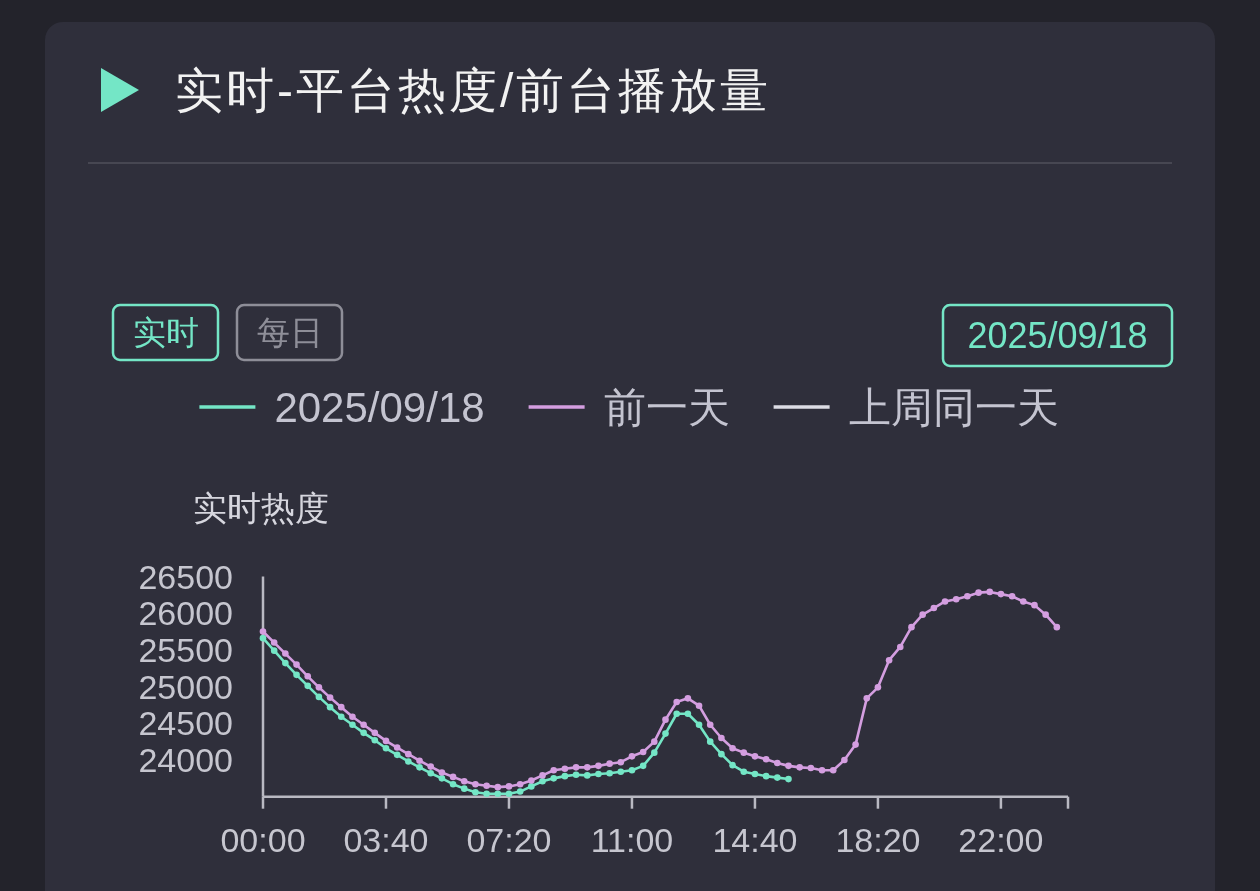  What do you see at coordinates (185, 760) in the screenshot?
I see `y-tick-label: 24000` at bounding box center [185, 760].